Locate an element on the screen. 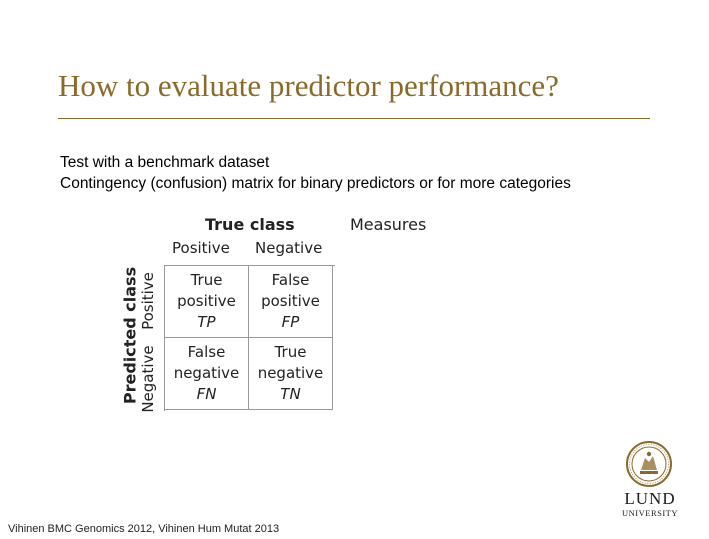 The height and width of the screenshot is (539, 709). logo-name: LUND is located at coordinates (650, 498).